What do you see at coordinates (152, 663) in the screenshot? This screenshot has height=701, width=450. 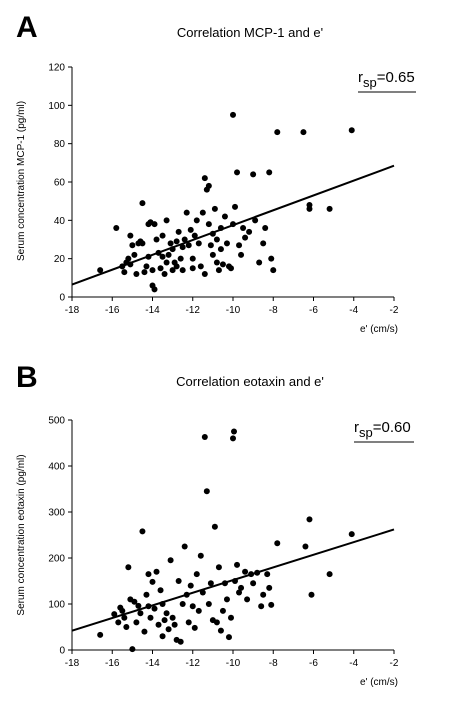 I see `panel-b-x-tick-label: -14` at bounding box center [152, 663].